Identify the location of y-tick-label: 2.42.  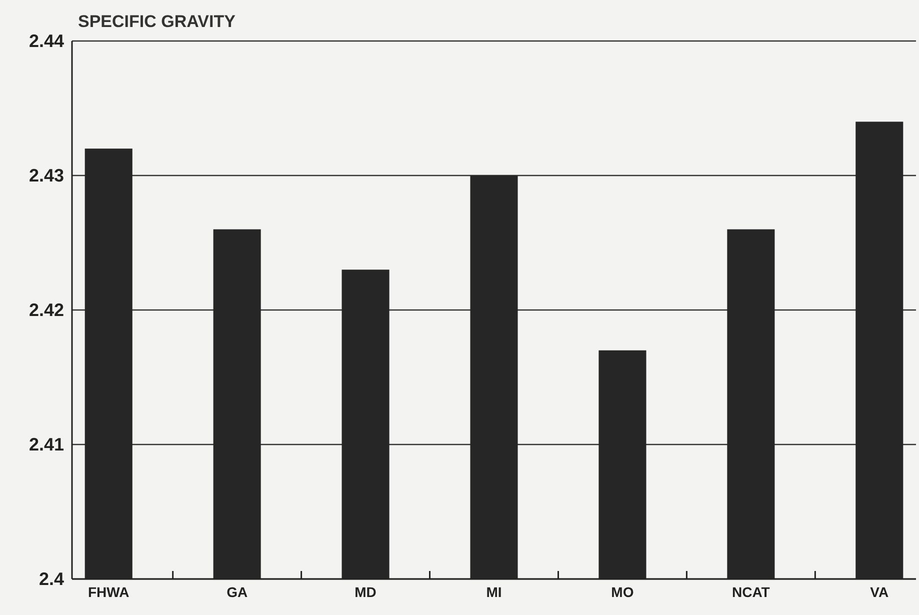
(46, 310).